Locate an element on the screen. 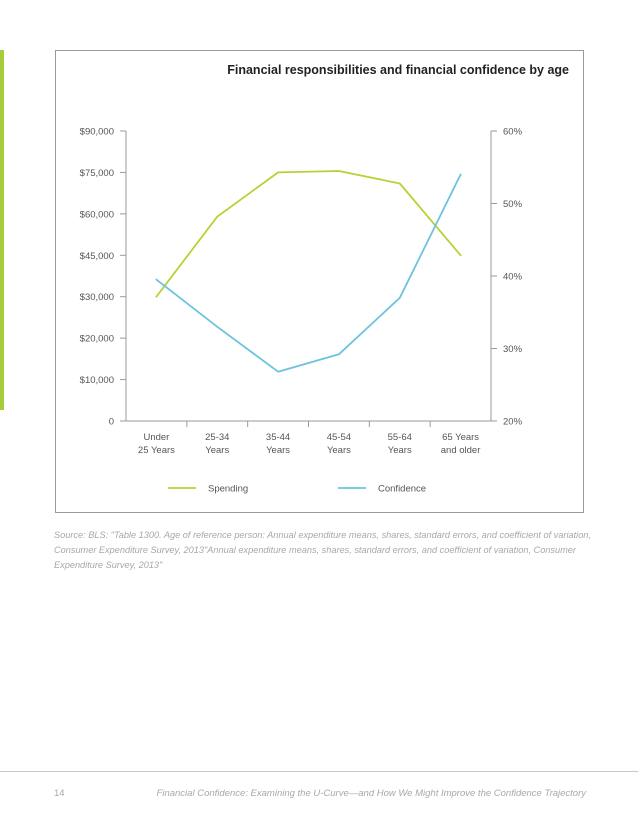 This screenshot has height=826, width=638. series-line-confidence is located at coordinates (308, 273).